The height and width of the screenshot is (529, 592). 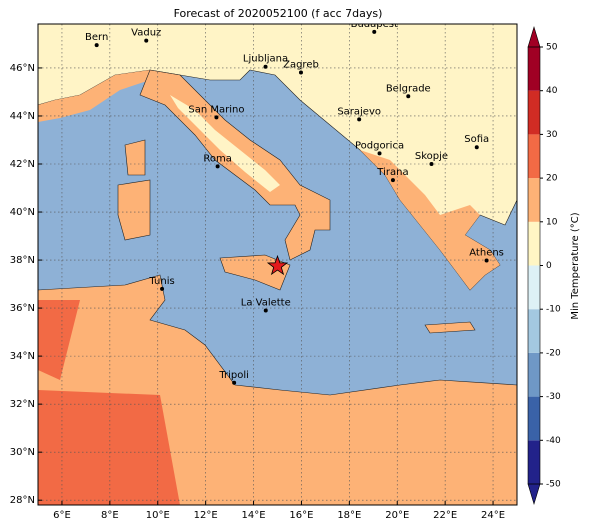 I want to click on lat-tick-label: 46°N, so click(x=22, y=68).